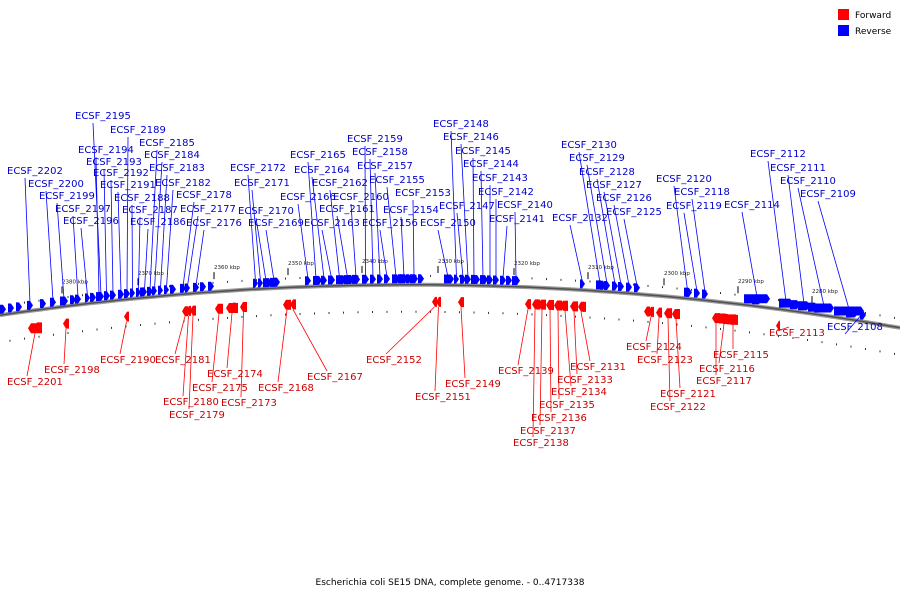 Image resolution: width=900 pixels, height=600 pixels. What do you see at coordinates (128, 360) in the screenshot?
I see `forward-gene-label: ECSF_2190` at bounding box center [128, 360].